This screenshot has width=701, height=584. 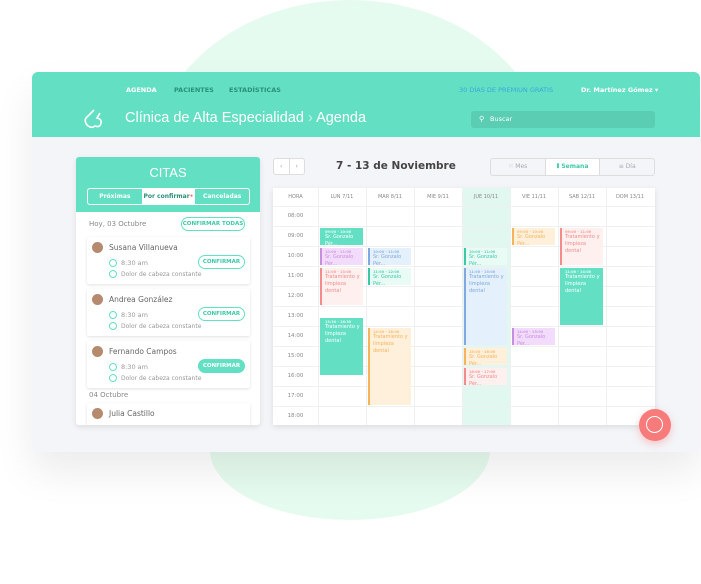 I want to click on day-header: JUE 10/11, so click(x=486, y=197).